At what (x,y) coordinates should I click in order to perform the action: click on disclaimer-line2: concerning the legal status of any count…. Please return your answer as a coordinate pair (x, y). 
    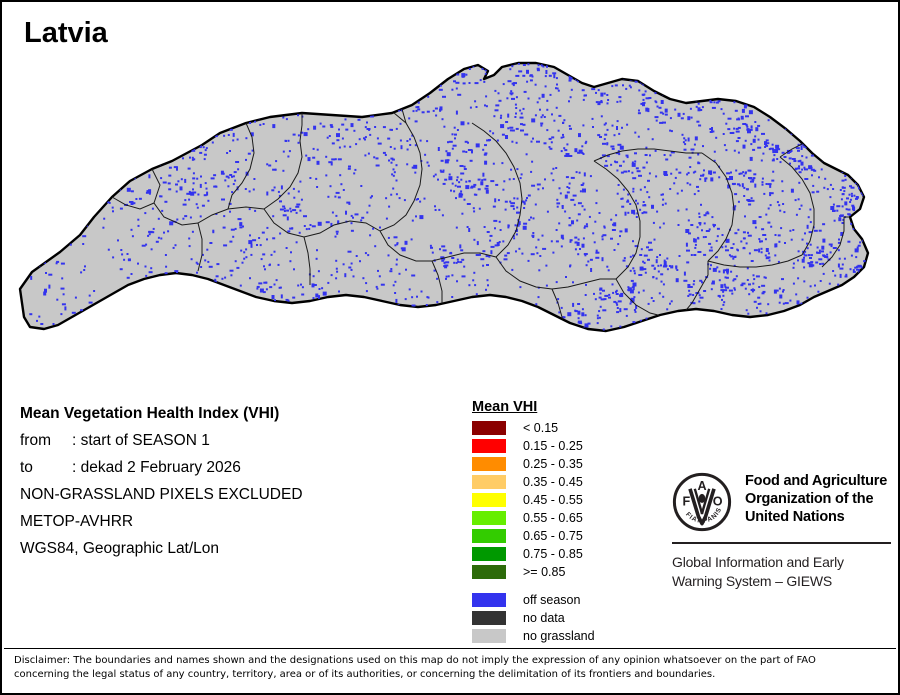
    Looking at the image, I should click on (365, 674).